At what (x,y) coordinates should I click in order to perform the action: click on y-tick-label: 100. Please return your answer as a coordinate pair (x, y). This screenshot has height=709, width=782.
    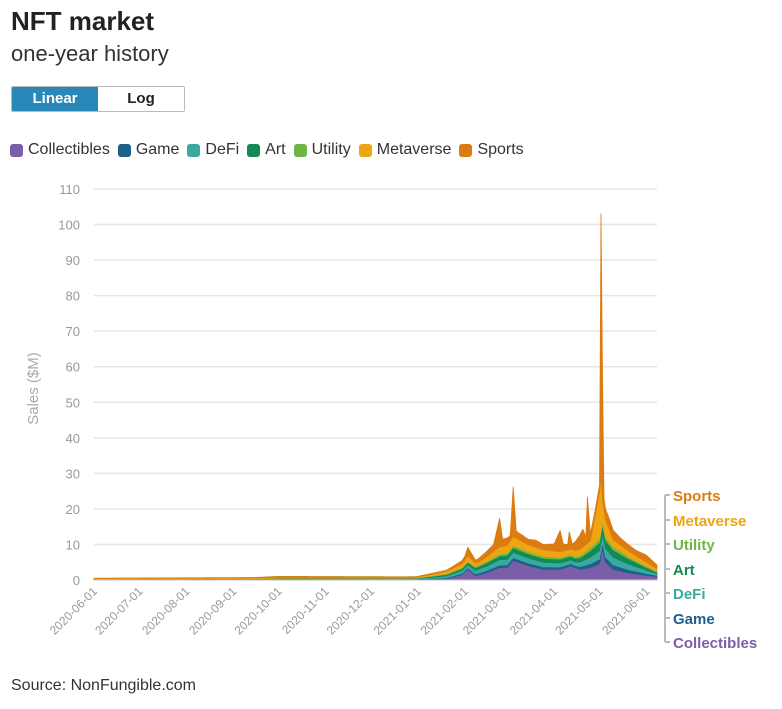
    Looking at the image, I should click on (69, 225).